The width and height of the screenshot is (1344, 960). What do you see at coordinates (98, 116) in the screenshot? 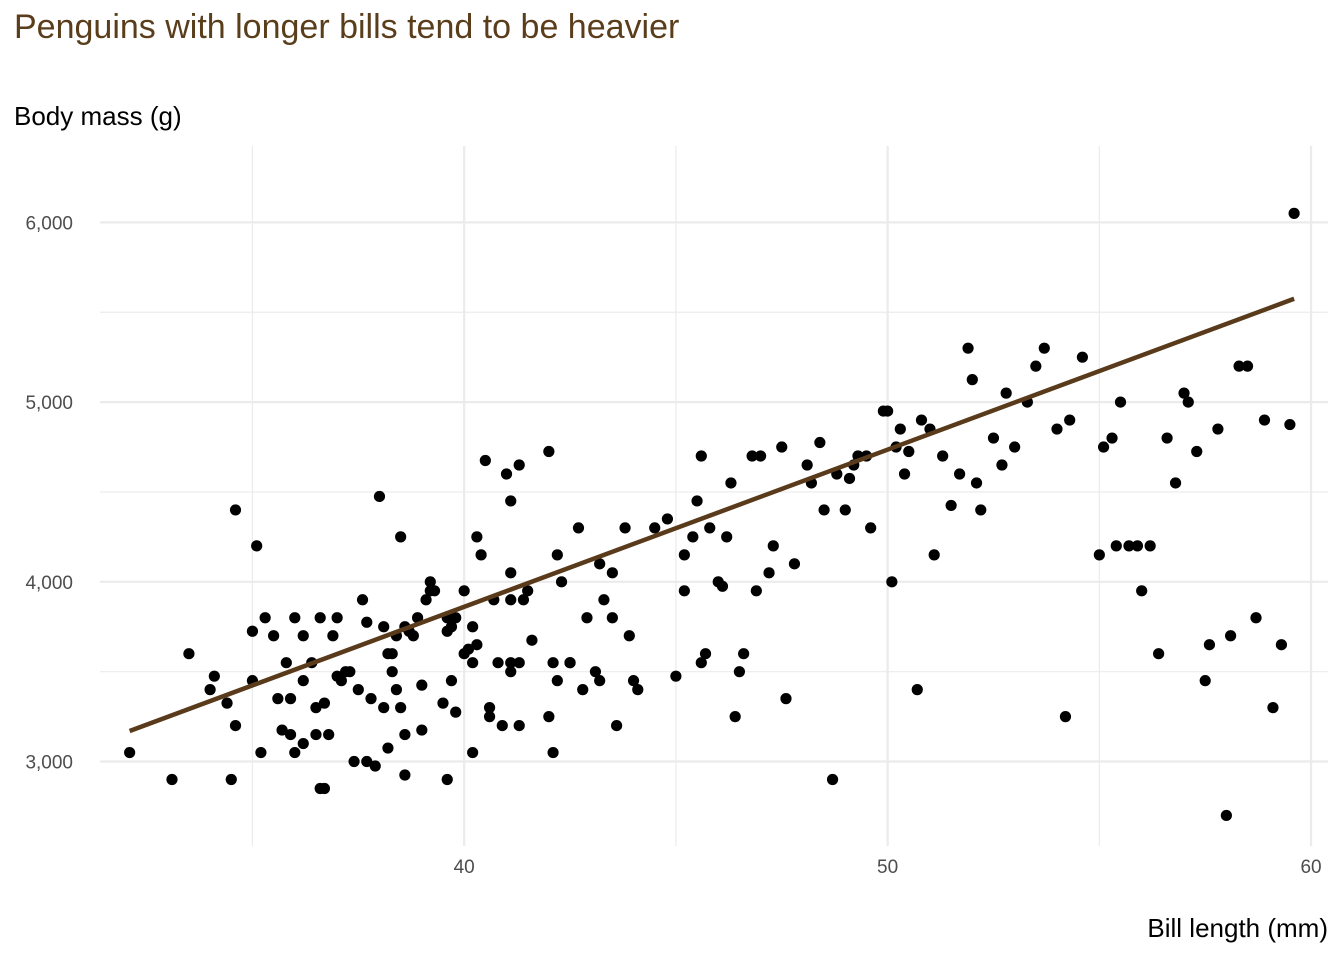
I see `y-axis-label: Body mass (g)` at bounding box center [98, 116].